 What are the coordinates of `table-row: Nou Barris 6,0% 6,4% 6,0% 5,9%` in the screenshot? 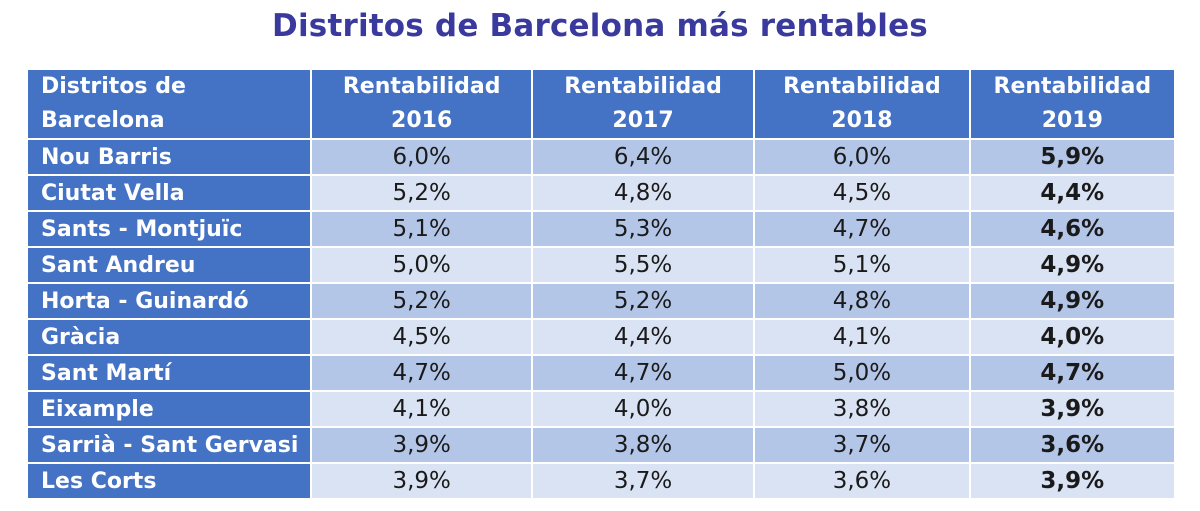 It's located at (601, 157).